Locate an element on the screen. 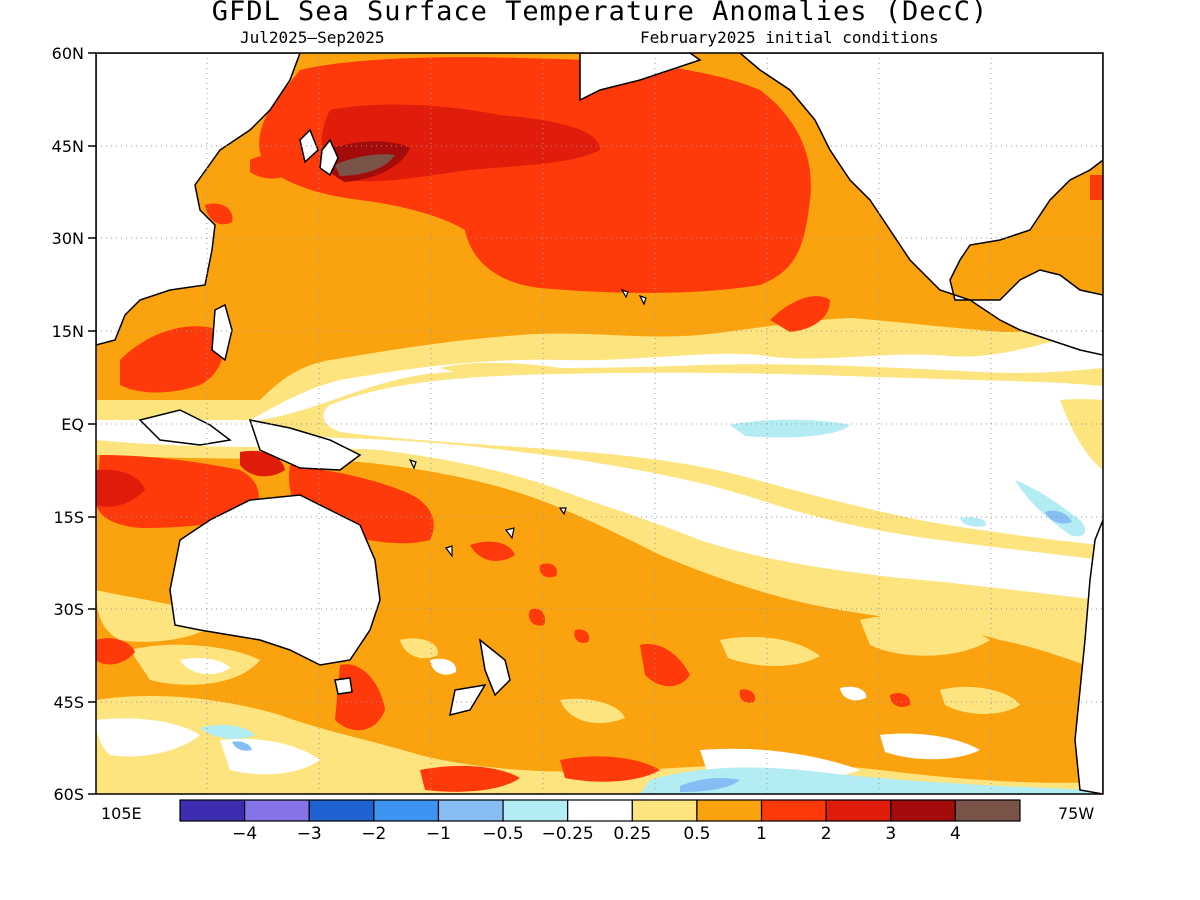 Image resolution: width=1200 pixels, height=900 pixels. colorbar-label: 0.25 is located at coordinates (632, 834).